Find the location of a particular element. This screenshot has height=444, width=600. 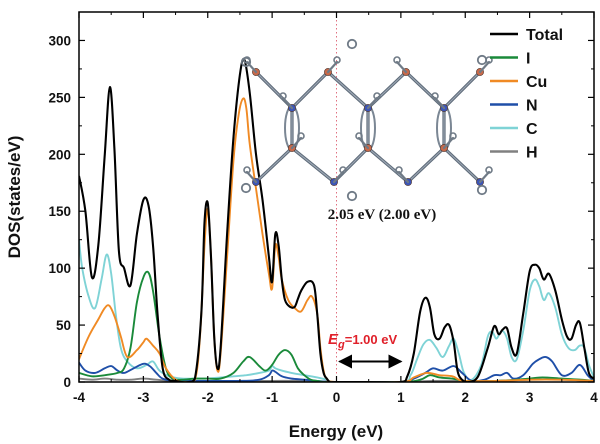

y-tick-label: 0 is located at coordinates (67, 382).